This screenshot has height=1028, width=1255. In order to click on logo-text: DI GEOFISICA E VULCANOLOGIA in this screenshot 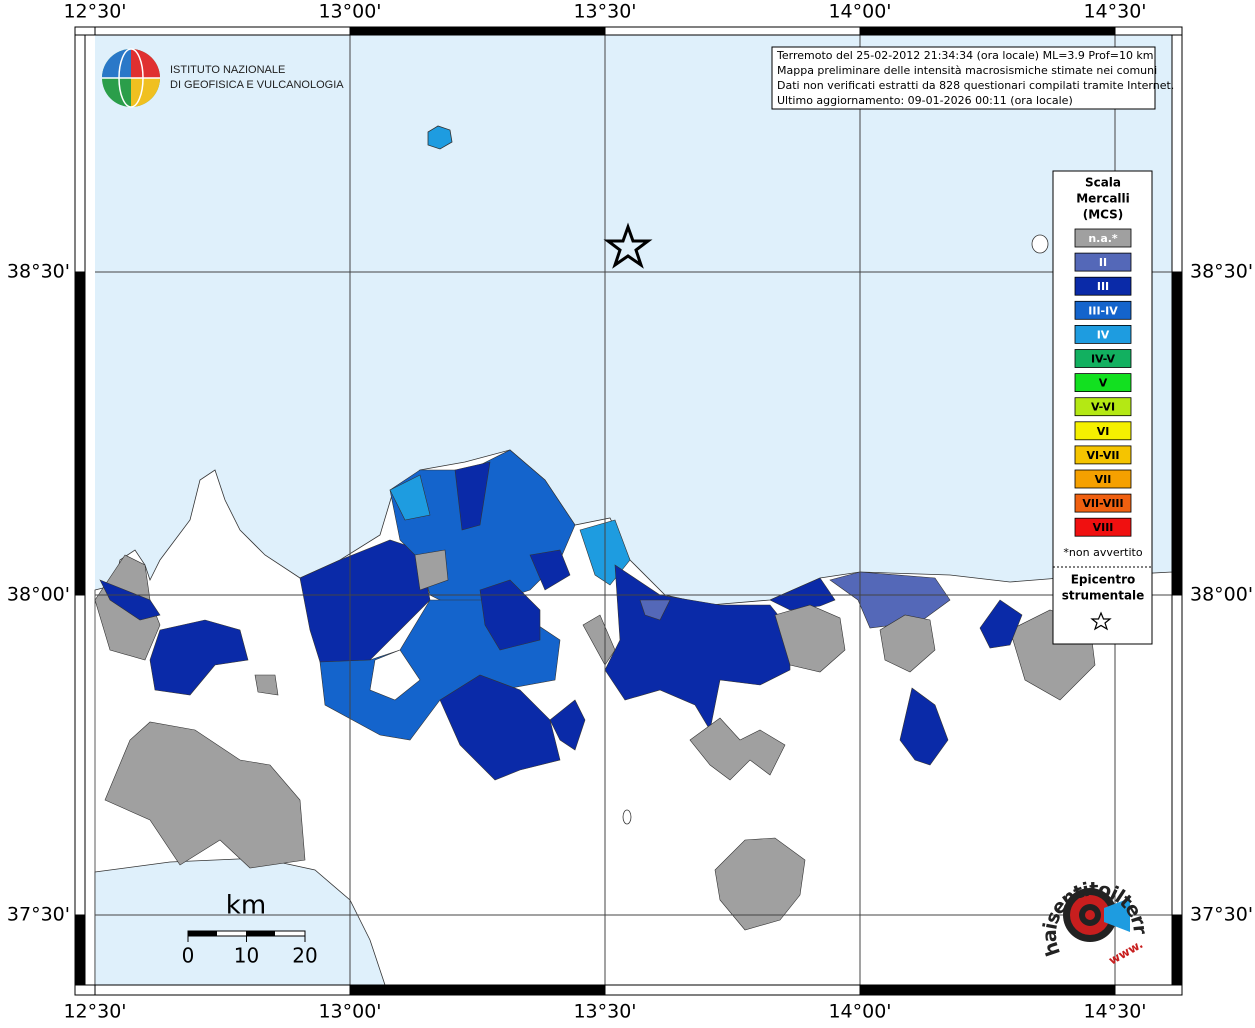, I will do `click(257, 85)`.